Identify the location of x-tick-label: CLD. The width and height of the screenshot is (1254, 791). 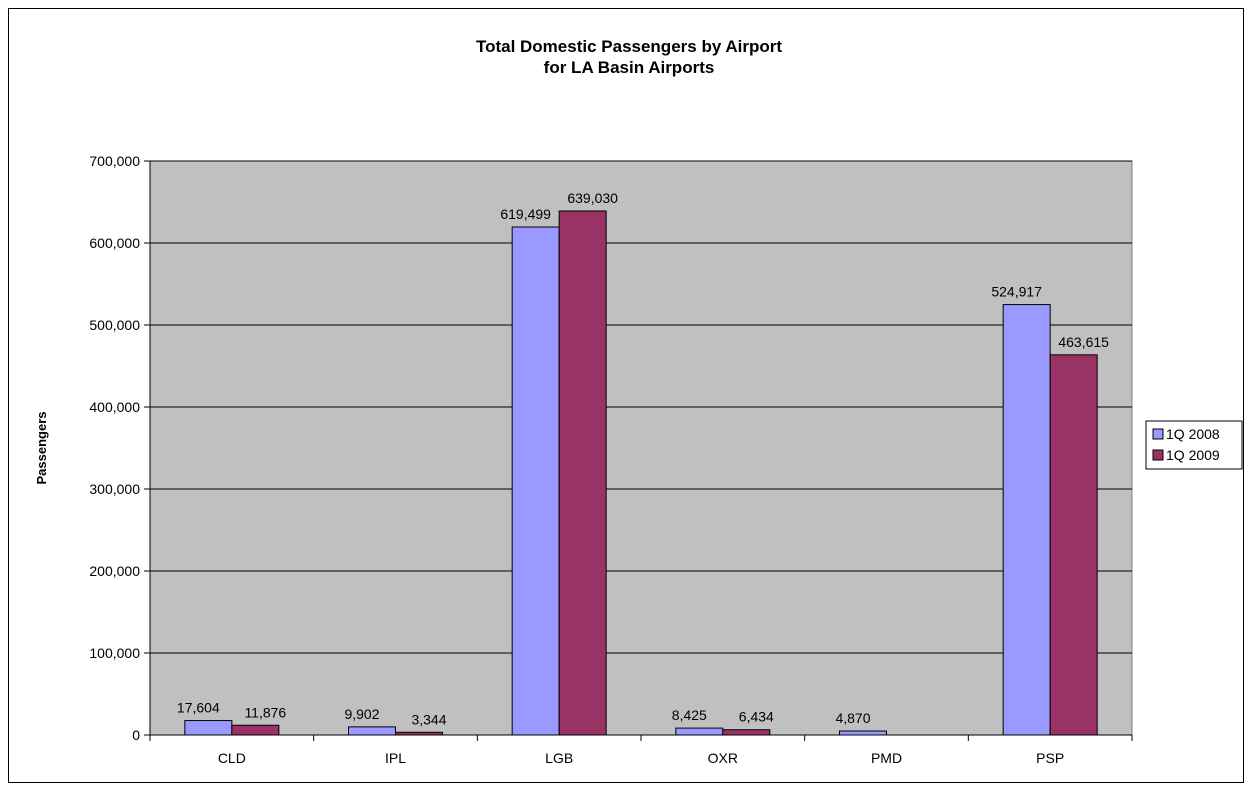
(232, 758).